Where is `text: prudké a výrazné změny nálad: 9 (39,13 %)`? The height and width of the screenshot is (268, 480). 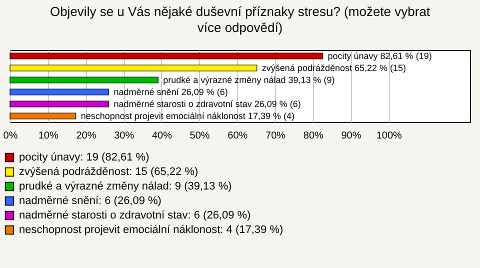 text: prudké a výrazné změny nálad: 9 (39,13 %) is located at coordinates (125, 186).